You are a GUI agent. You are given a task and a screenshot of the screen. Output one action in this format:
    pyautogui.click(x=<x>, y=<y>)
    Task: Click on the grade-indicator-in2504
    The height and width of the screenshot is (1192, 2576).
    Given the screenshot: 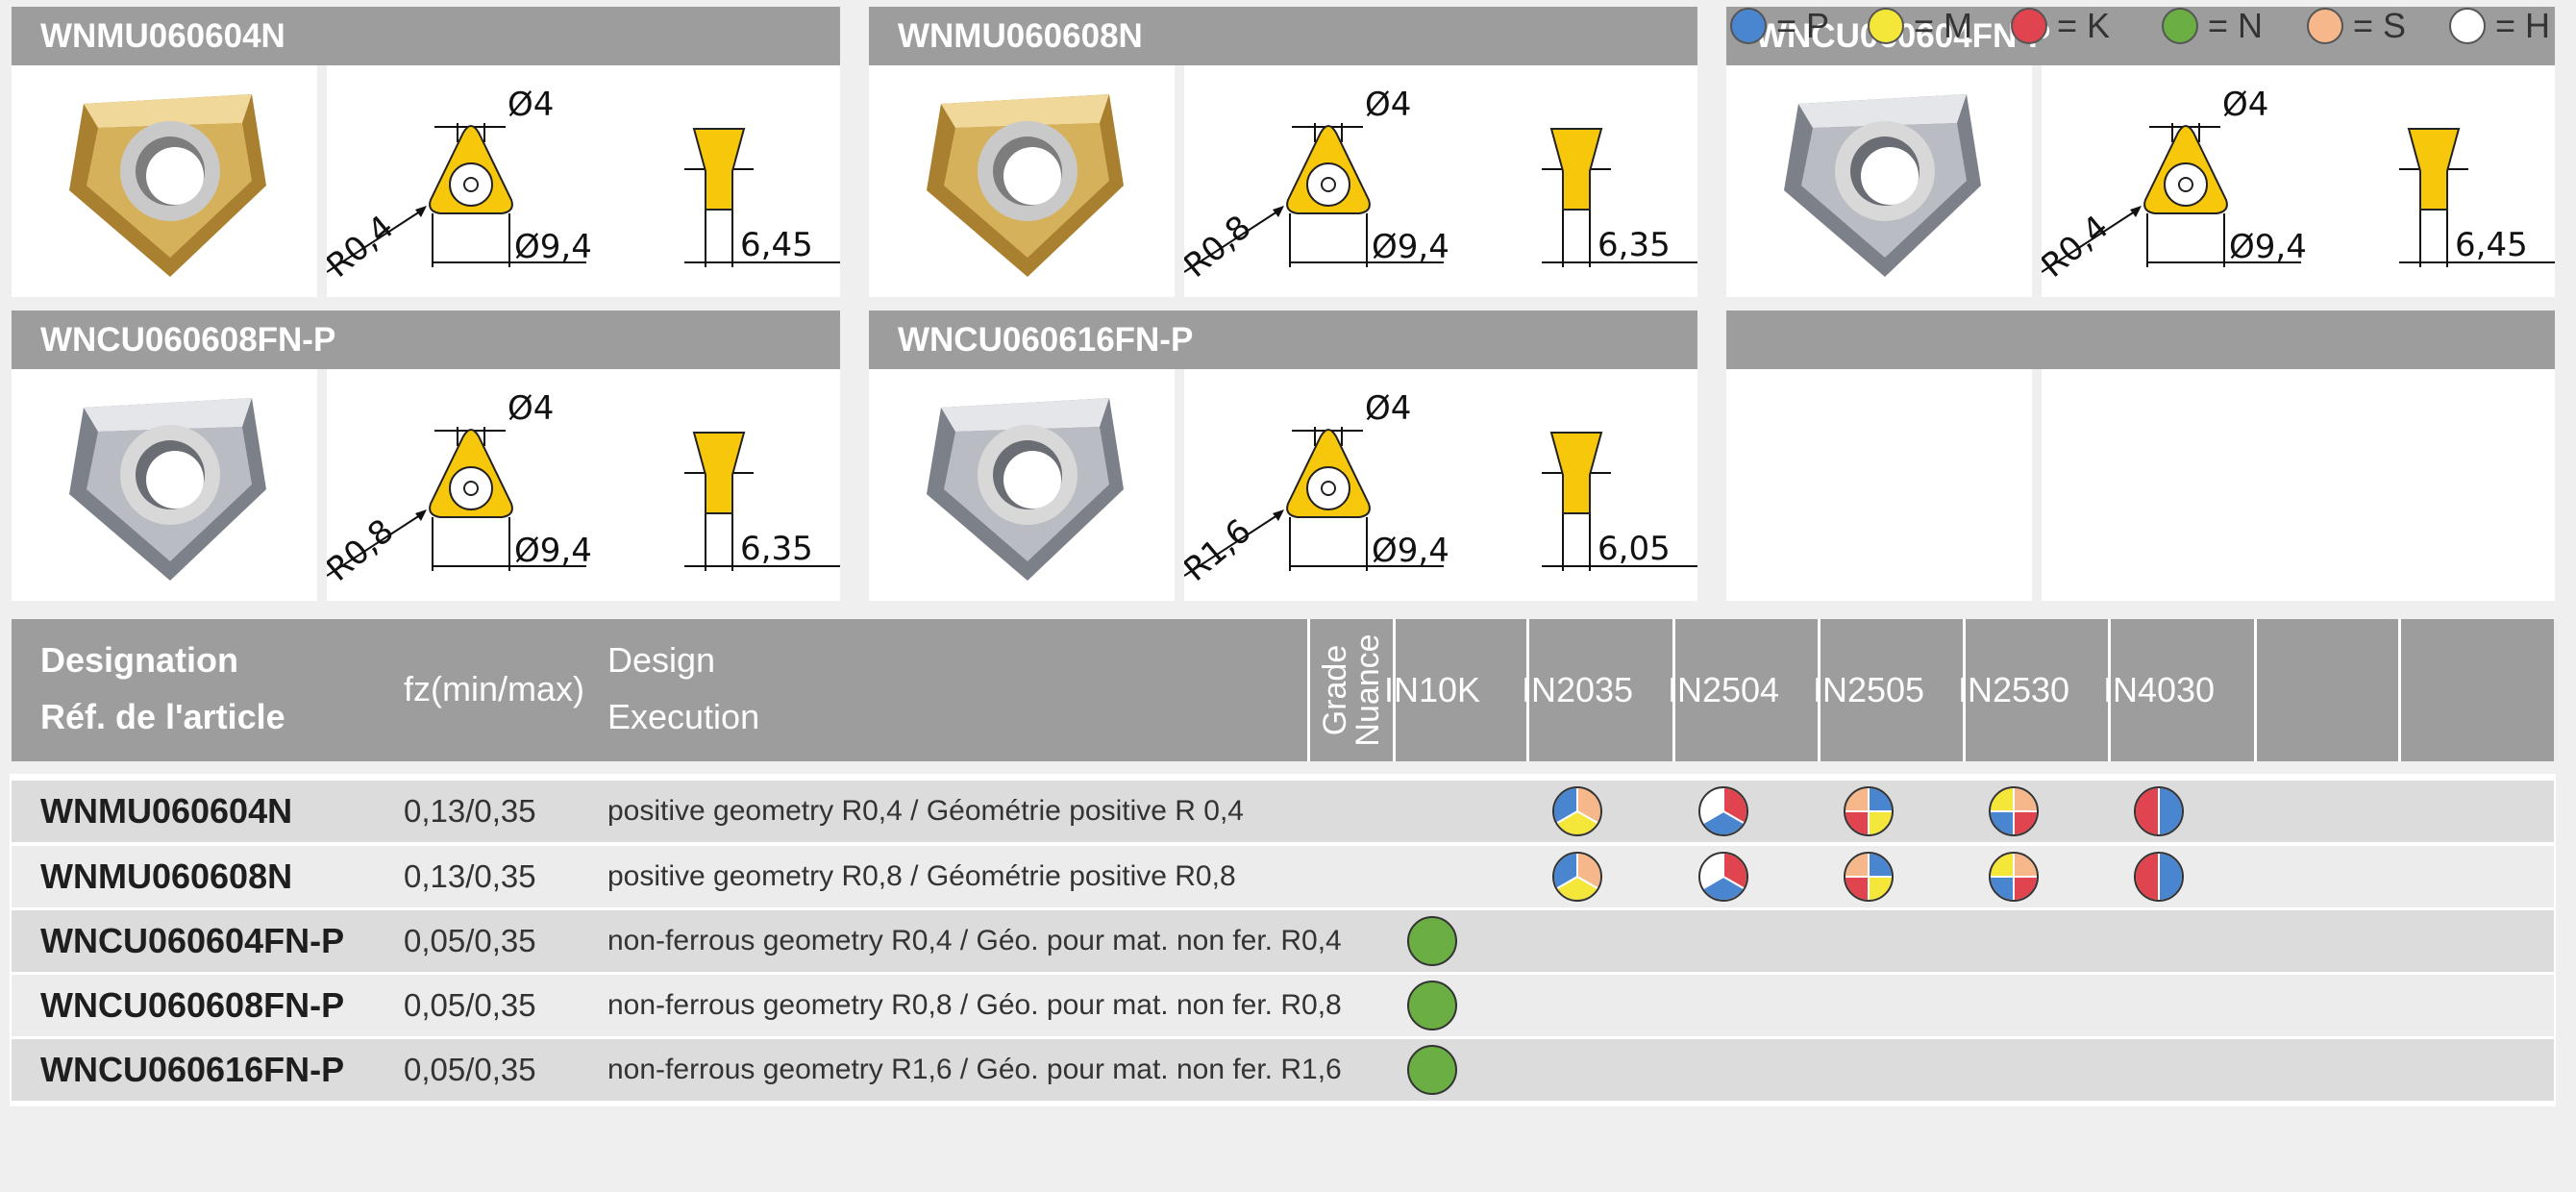 What is the action you would take?
    pyautogui.click(x=1723, y=877)
    